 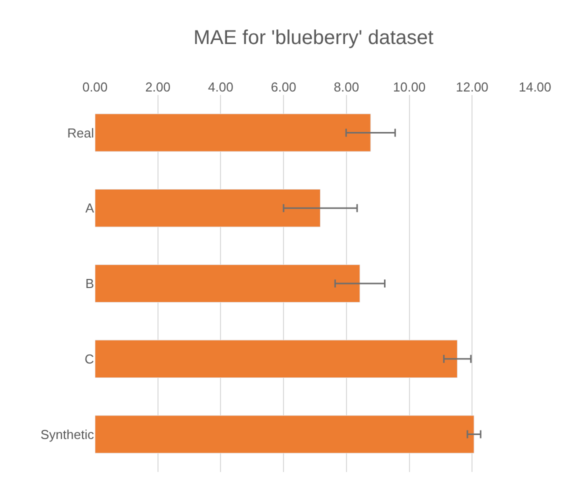 What do you see at coordinates (409, 86) in the screenshot?
I see `x-tick-label: 10.00` at bounding box center [409, 86].